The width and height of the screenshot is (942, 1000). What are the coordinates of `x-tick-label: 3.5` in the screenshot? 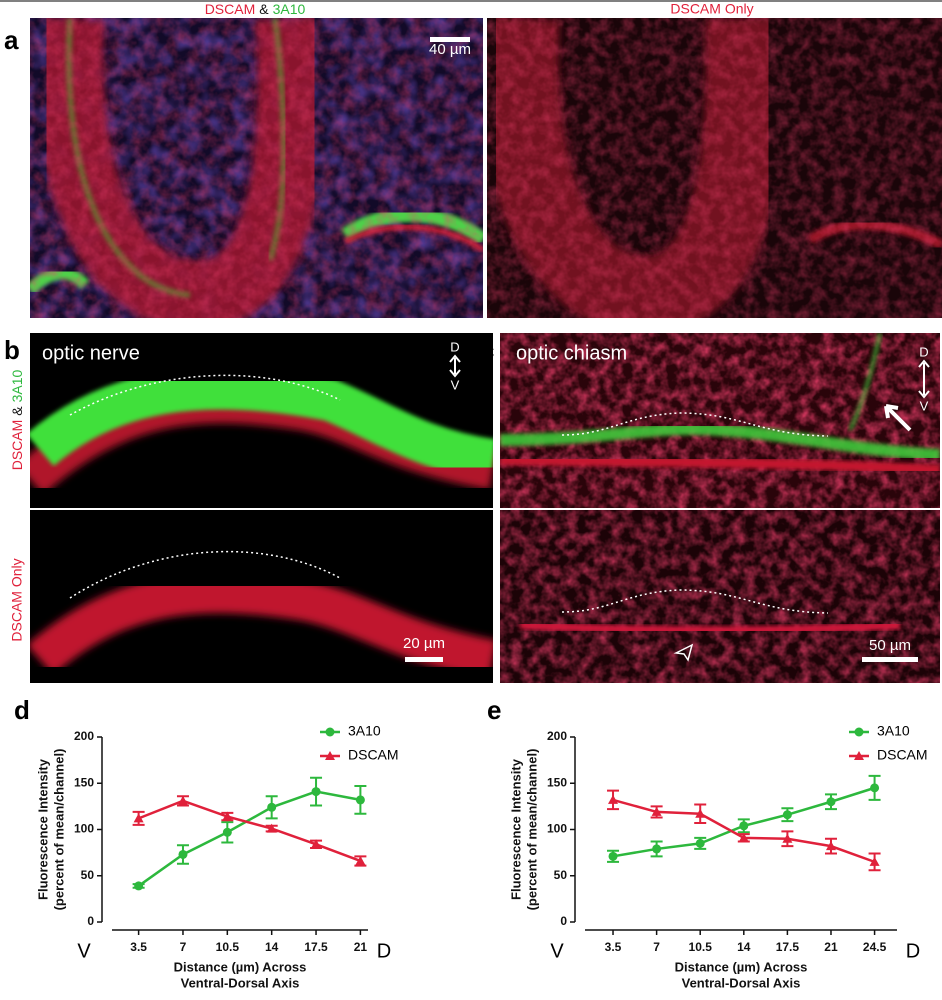 It's located at (138, 947).